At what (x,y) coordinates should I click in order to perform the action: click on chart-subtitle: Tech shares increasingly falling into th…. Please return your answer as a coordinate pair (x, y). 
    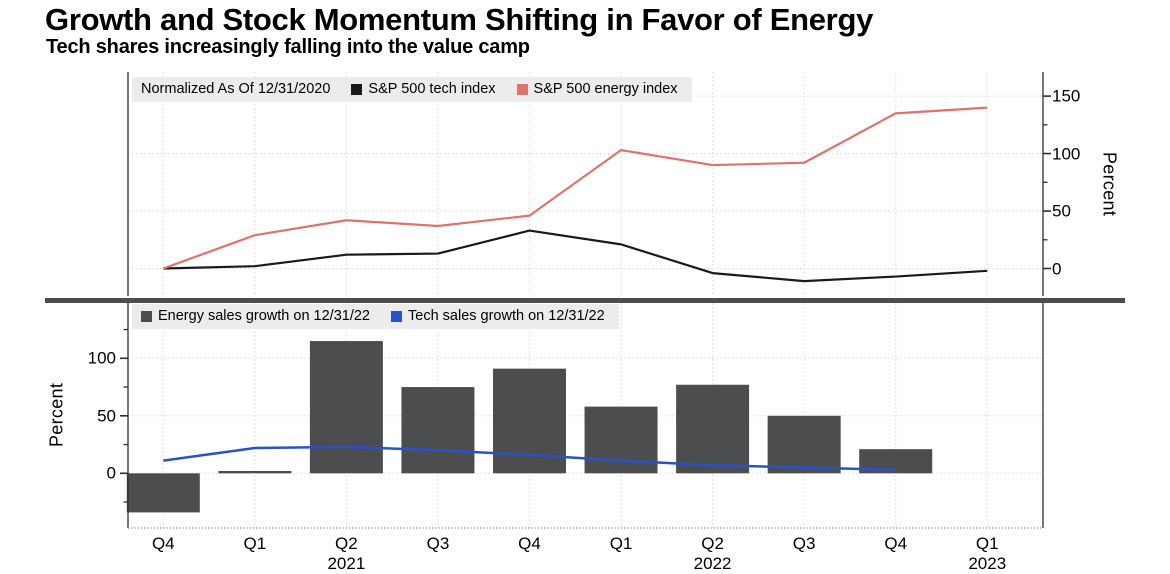
    Looking at the image, I should click on (288, 47).